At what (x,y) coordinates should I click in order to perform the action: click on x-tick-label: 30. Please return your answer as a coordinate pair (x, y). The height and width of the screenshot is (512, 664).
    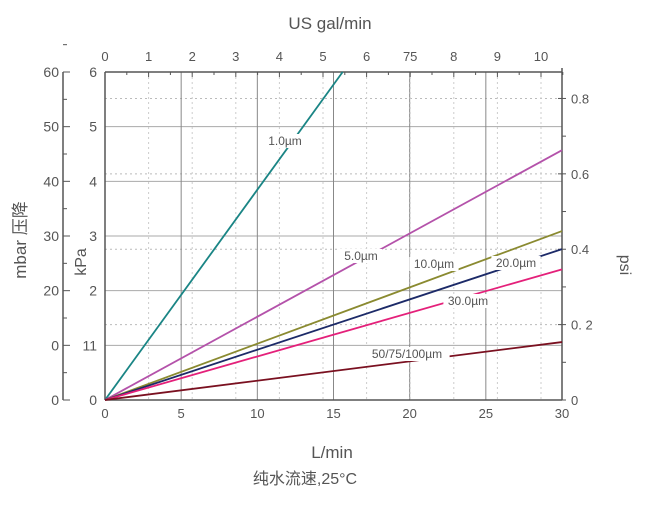
    Looking at the image, I should click on (562, 413).